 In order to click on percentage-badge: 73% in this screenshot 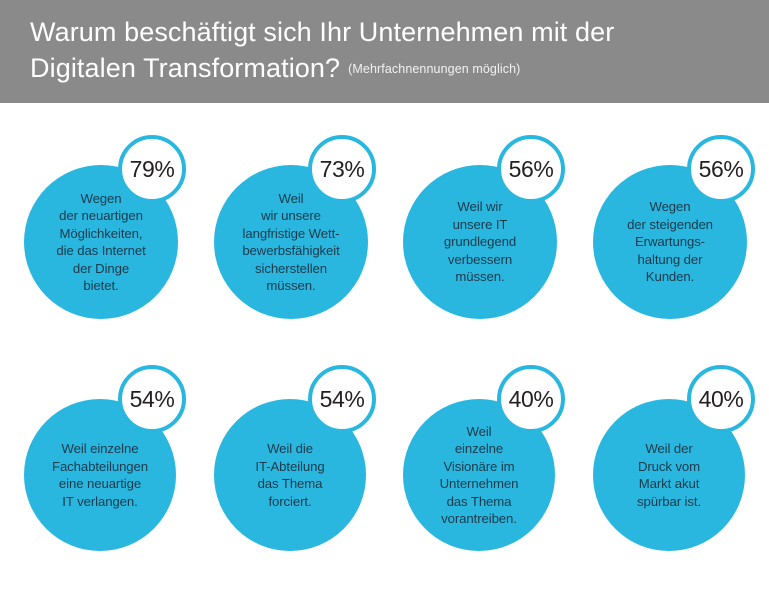, I will do `click(342, 169)`.